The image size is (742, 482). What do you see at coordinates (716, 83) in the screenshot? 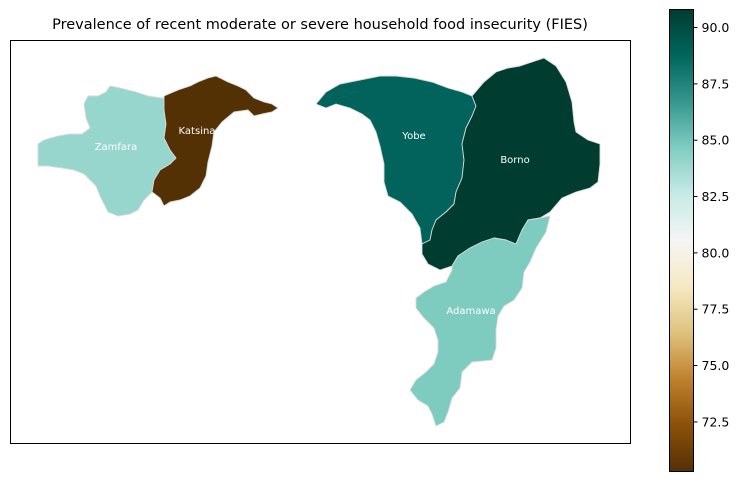
I see `colorbar-tick-label: 87.5` at bounding box center [716, 83].